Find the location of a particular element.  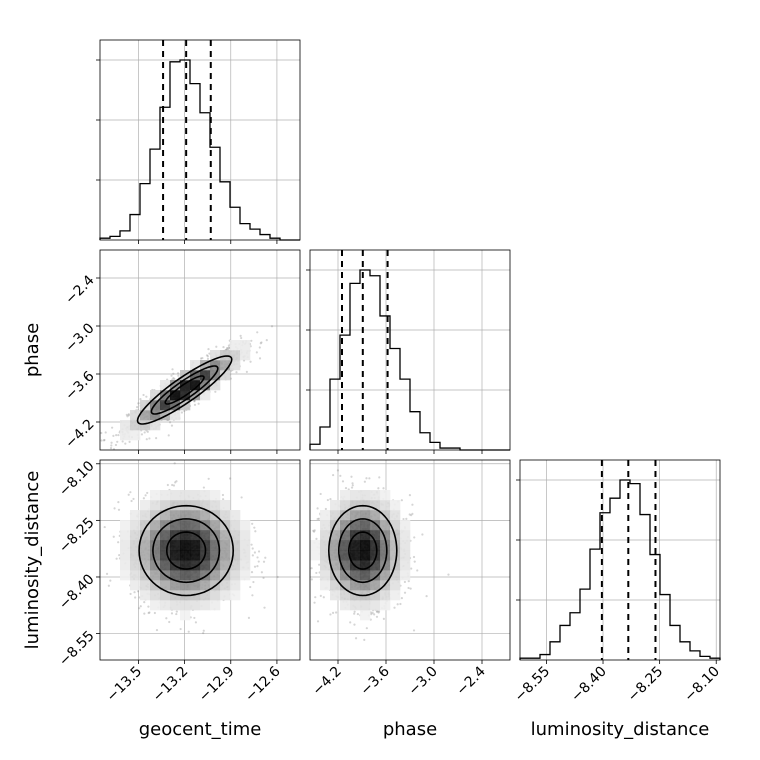

y-axis-label: phase is located at coordinates (32, 350).